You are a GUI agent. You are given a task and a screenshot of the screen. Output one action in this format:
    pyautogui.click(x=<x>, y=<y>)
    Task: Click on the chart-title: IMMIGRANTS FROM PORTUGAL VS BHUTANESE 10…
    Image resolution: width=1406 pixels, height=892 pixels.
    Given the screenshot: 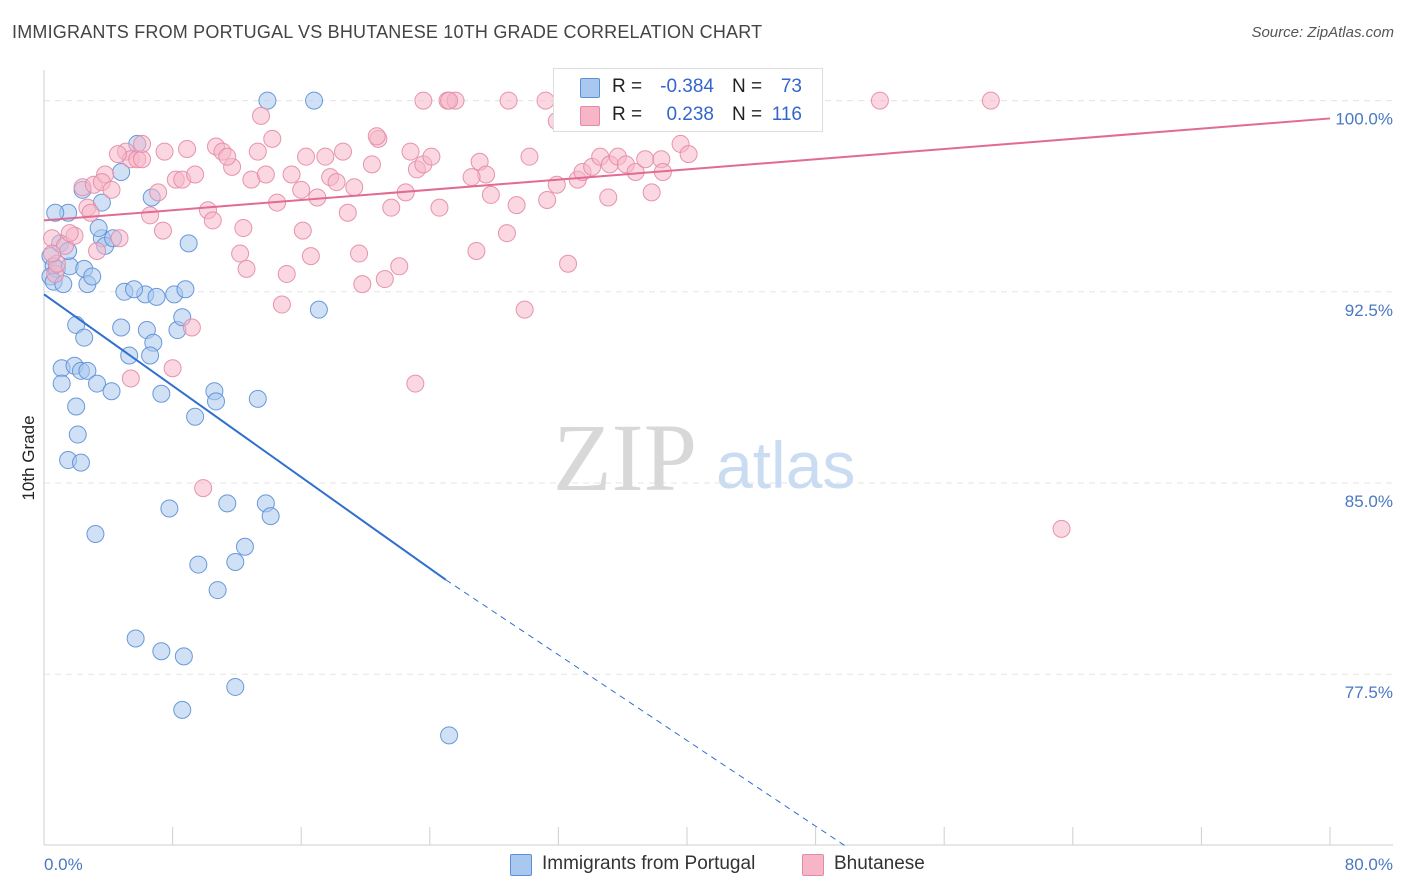 What is the action you would take?
    pyautogui.click(x=387, y=32)
    